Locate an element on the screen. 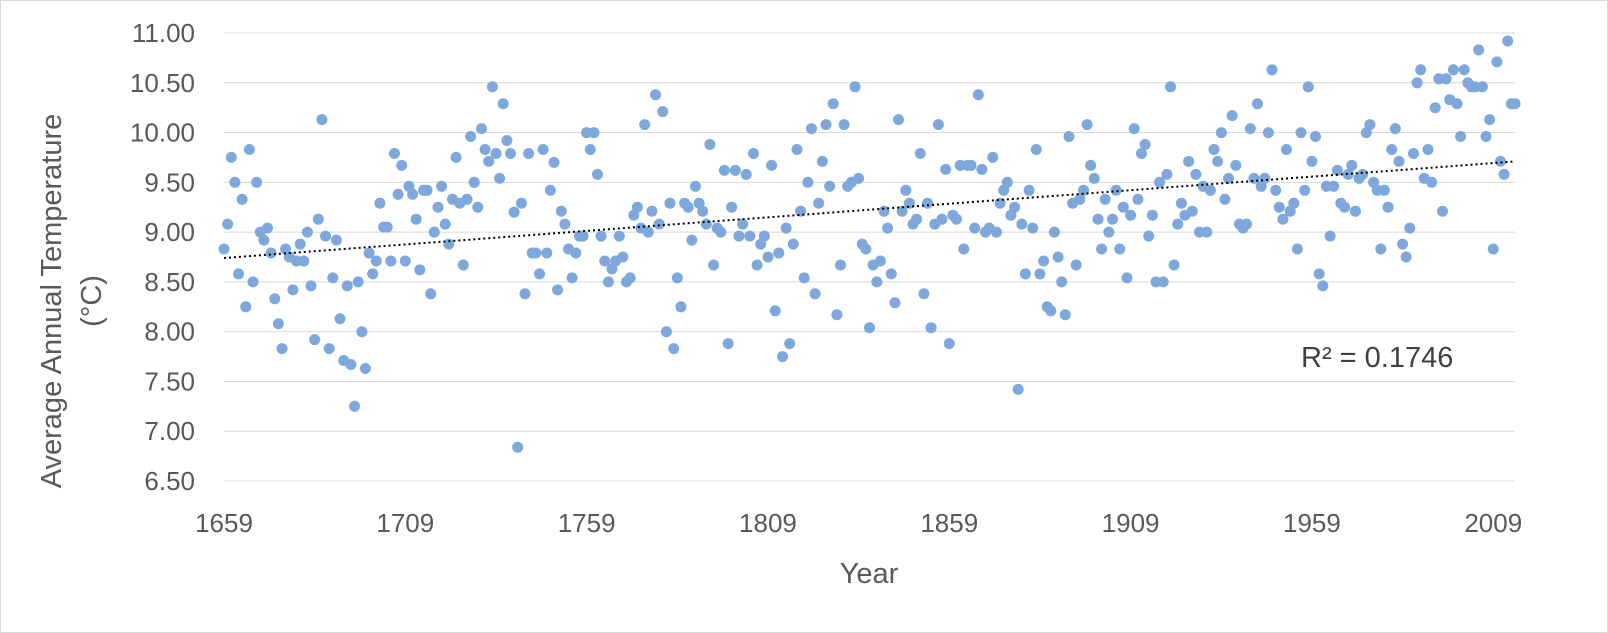  y-tick-label: 7.00 is located at coordinates (169, 431).